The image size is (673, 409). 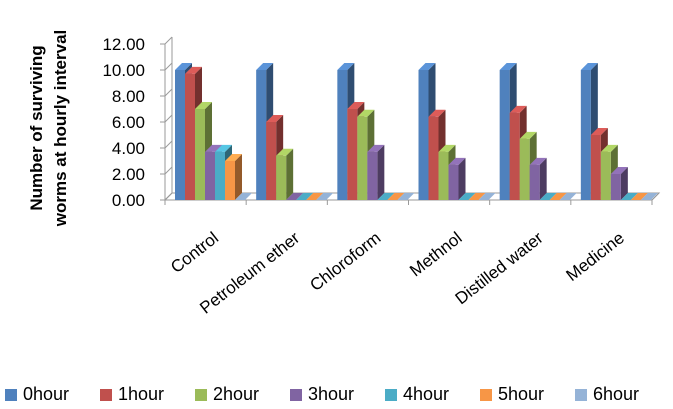 I want to click on x-category-label: Distilled water, so click(x=499, y=268).